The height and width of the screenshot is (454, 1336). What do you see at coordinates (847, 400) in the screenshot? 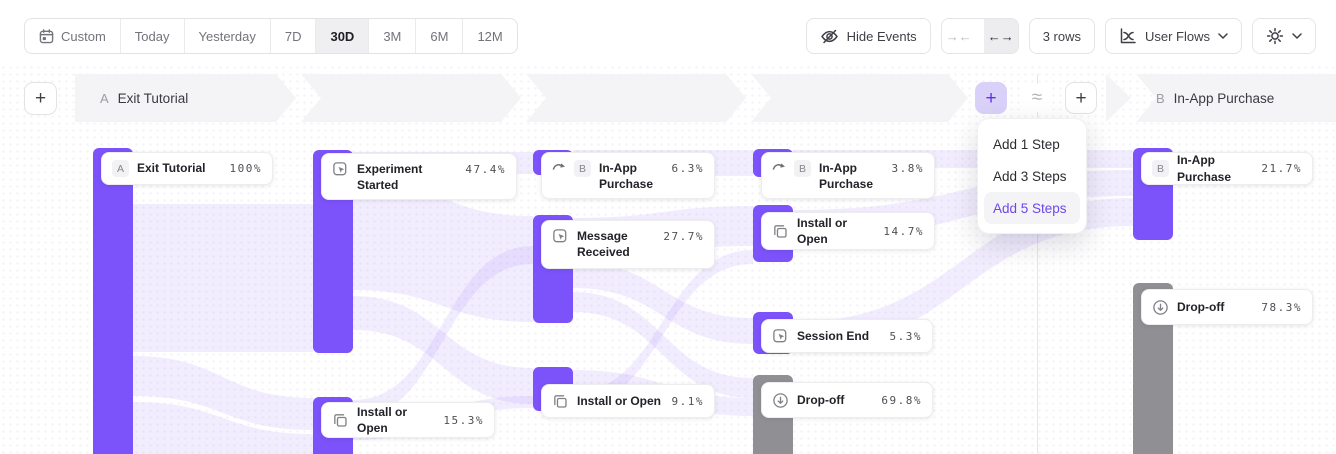
I see `node-card-drop-off-69: Drop-off 69.8%` at bounding box center [847, 400].